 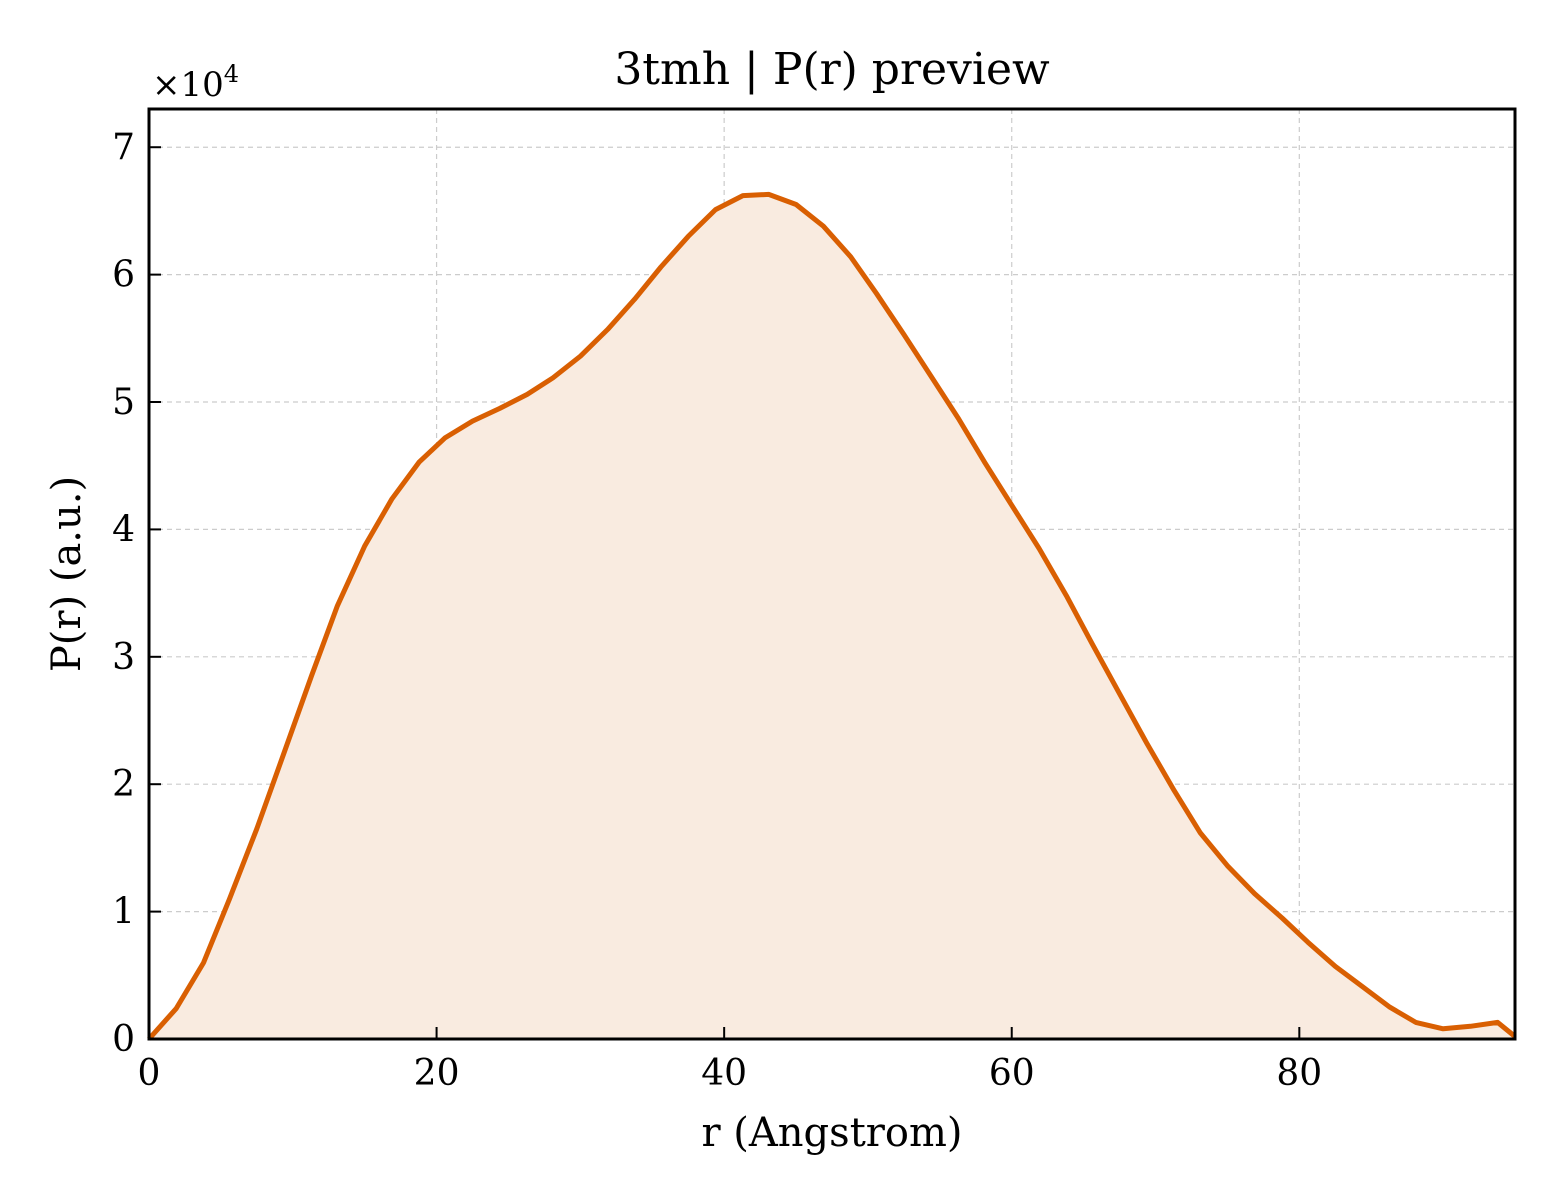 I want to click on y-tick-label: 4, so click(x=123, y=529).